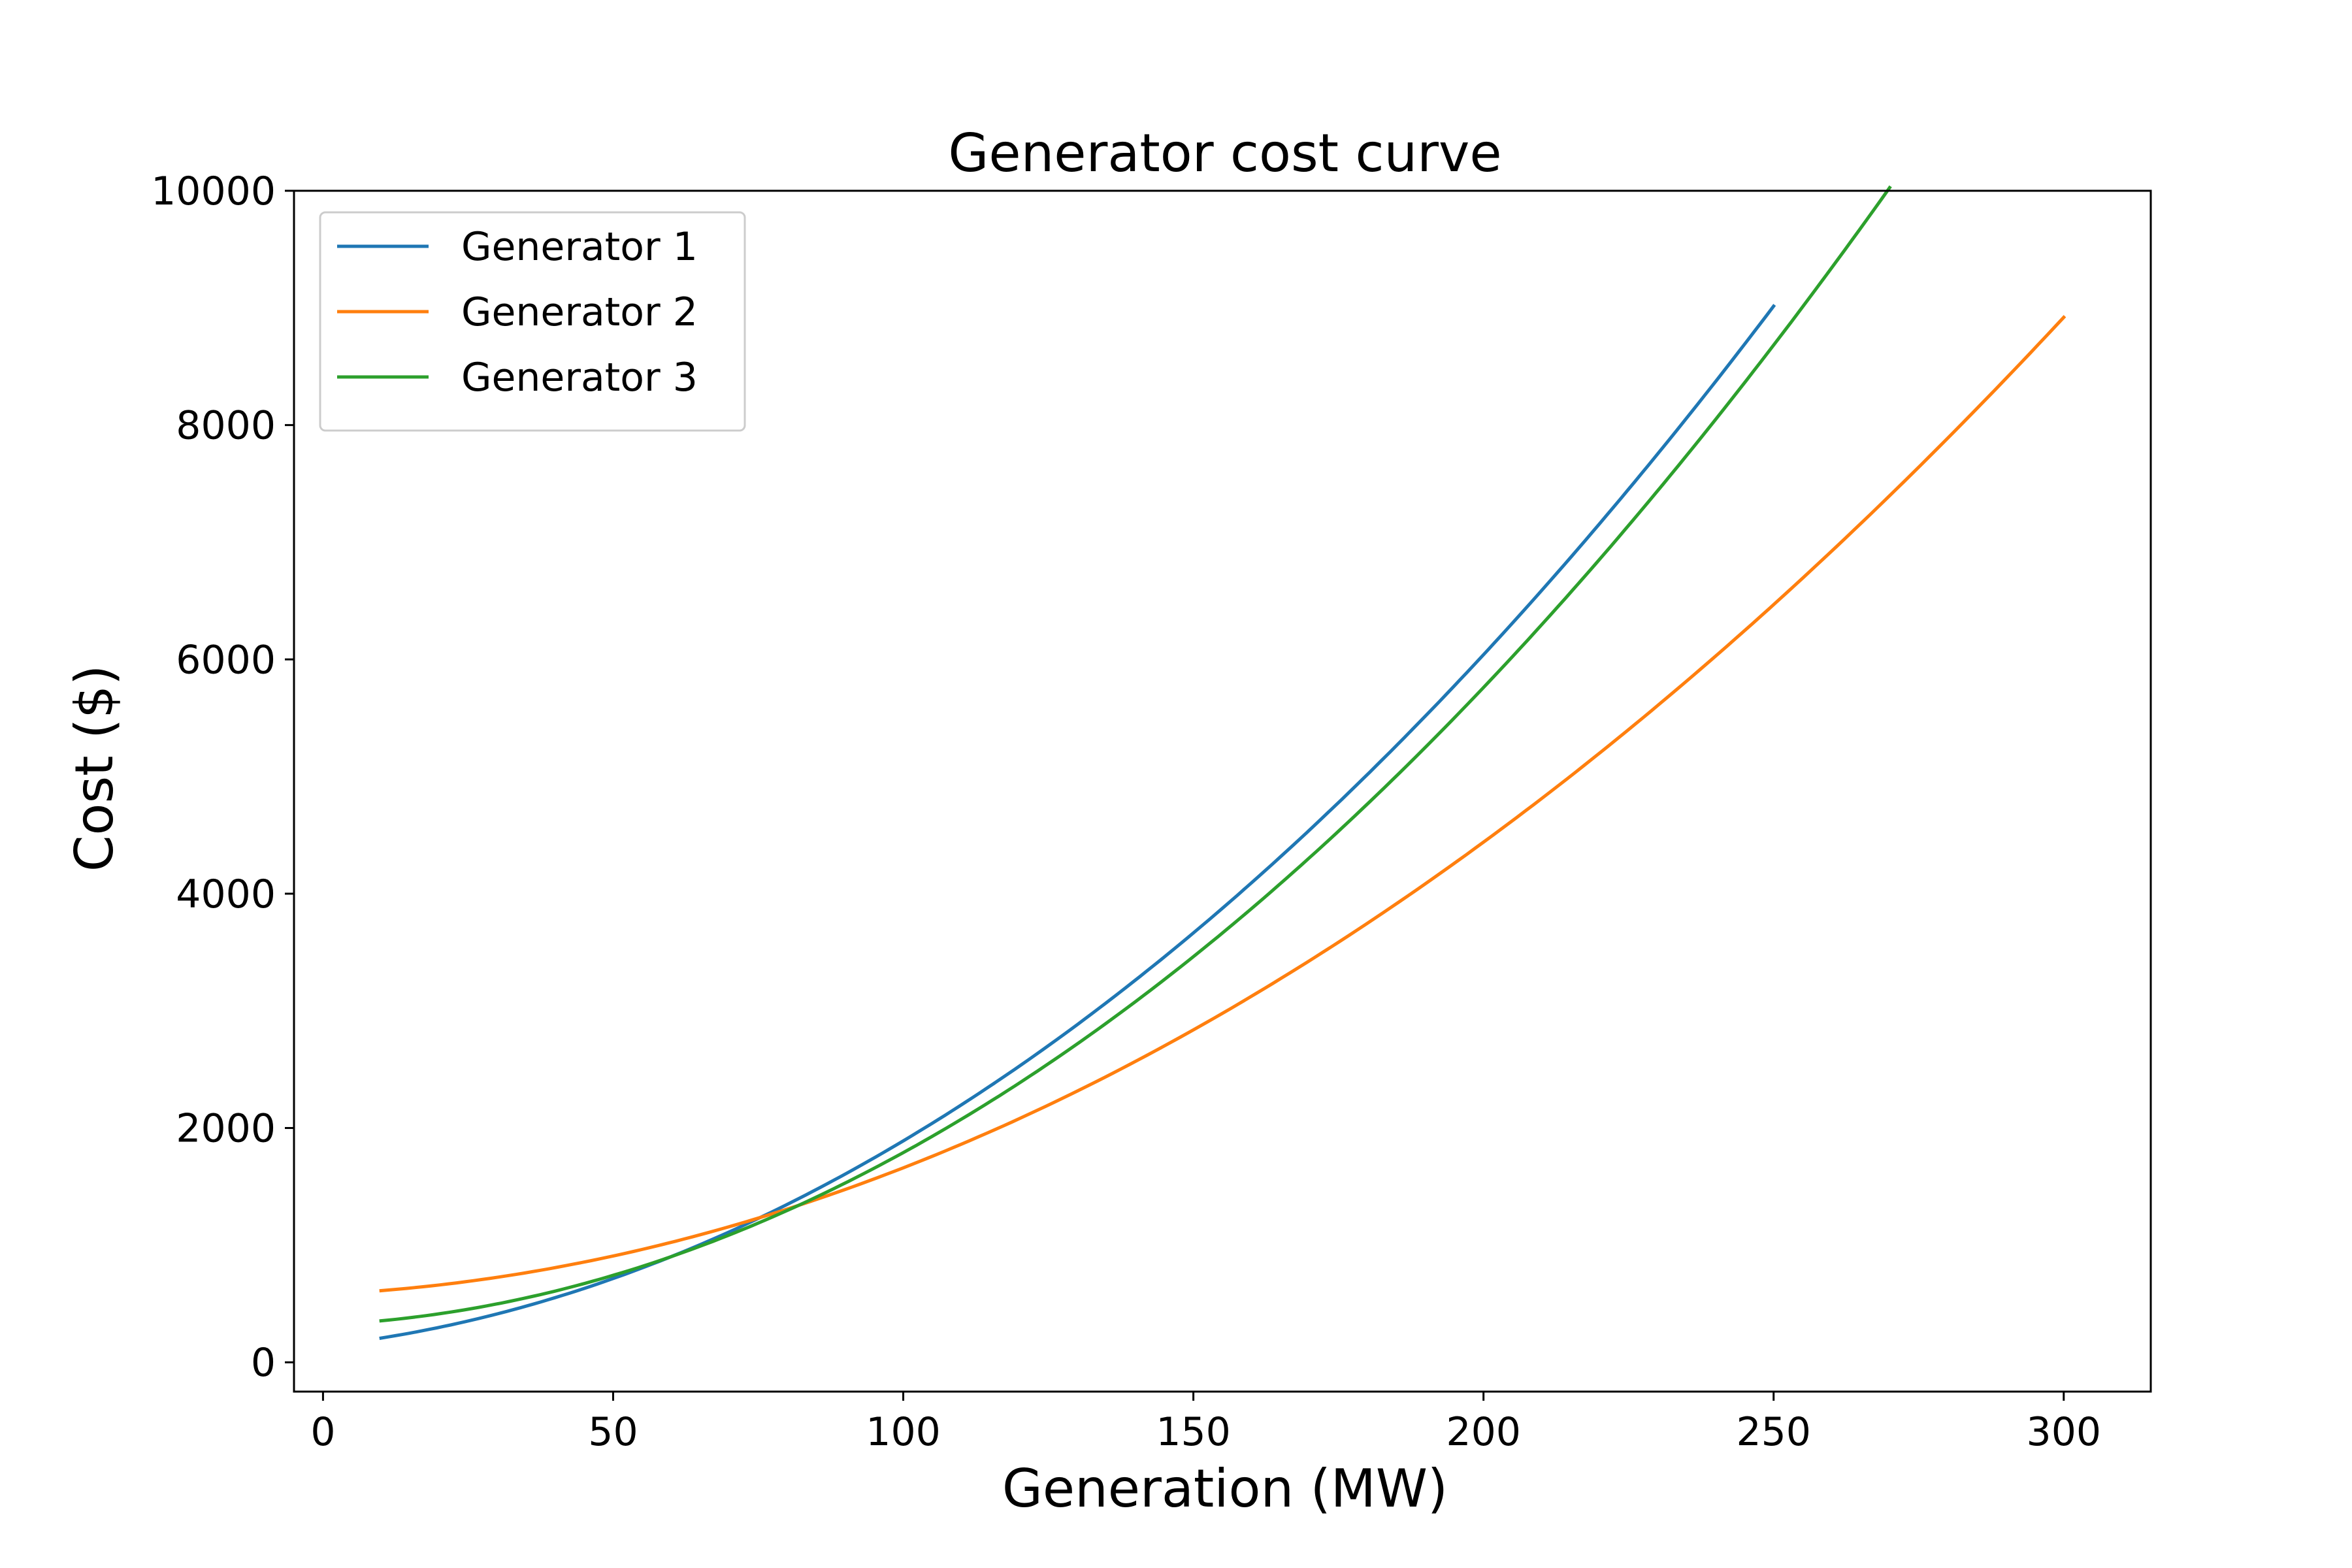 The image size is (2352, 1568). What do you see at coordinates (263, 1363) in the screenshot?
I see `y-tick-label: 0` at bounding box center [263, 1363].